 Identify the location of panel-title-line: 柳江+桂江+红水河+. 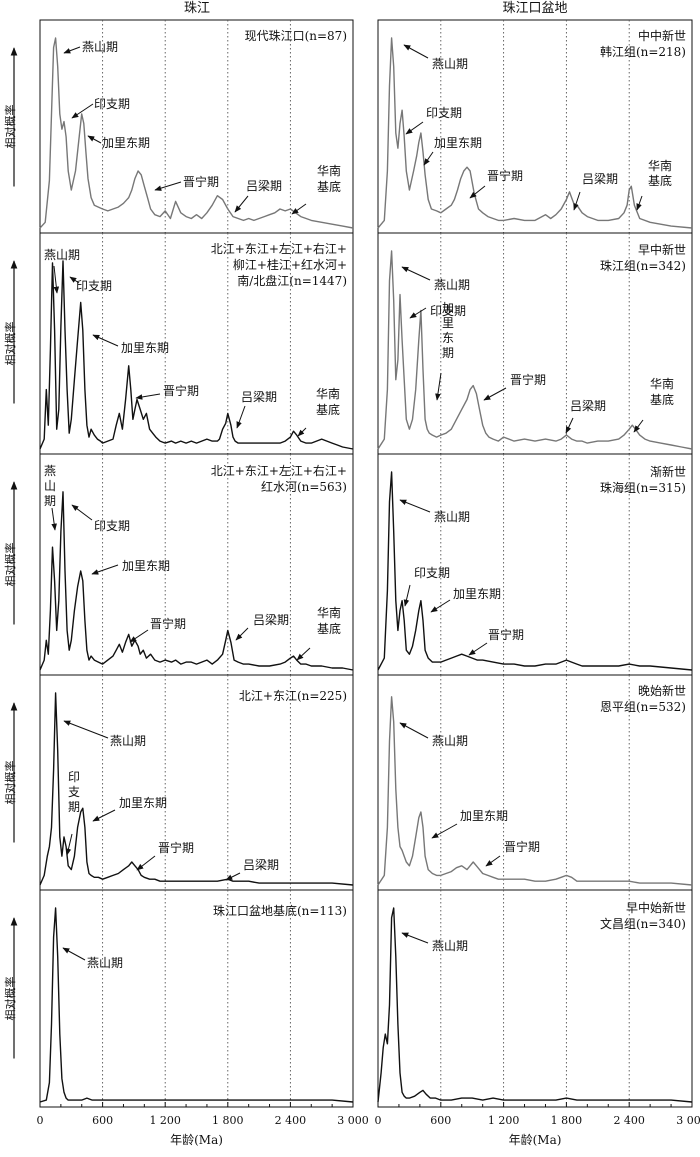
(290, 264).